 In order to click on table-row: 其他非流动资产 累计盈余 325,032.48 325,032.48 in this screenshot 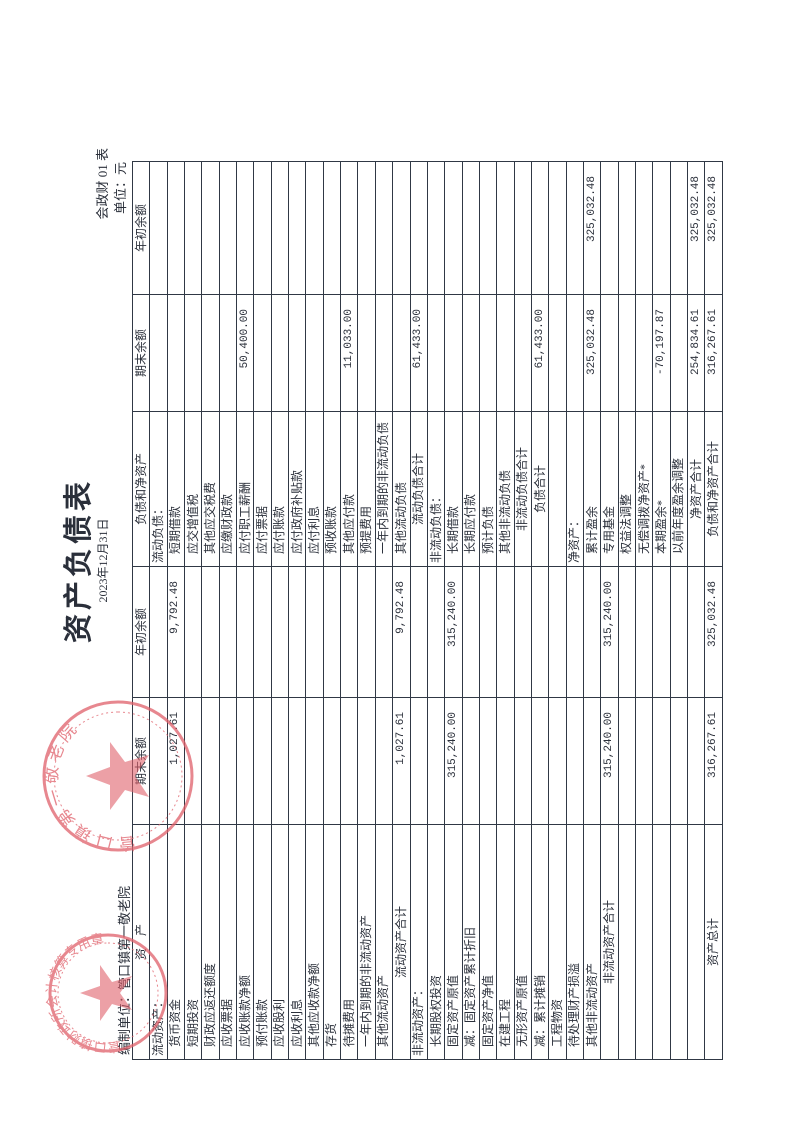, I will do `click(592, 610)`.